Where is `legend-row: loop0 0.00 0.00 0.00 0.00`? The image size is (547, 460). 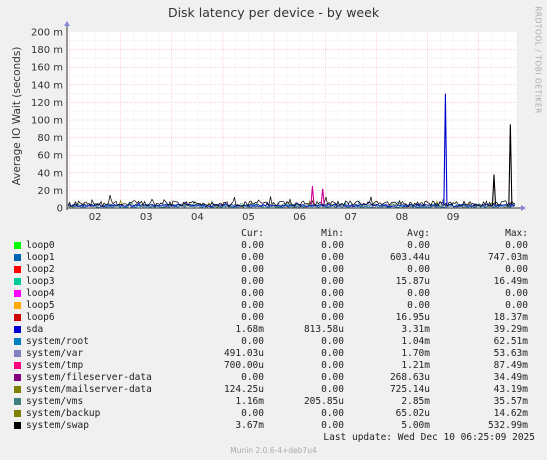
legend-row: loop0 0.00 0.00 0.00 0.00 is located at coordinates (275, 246).